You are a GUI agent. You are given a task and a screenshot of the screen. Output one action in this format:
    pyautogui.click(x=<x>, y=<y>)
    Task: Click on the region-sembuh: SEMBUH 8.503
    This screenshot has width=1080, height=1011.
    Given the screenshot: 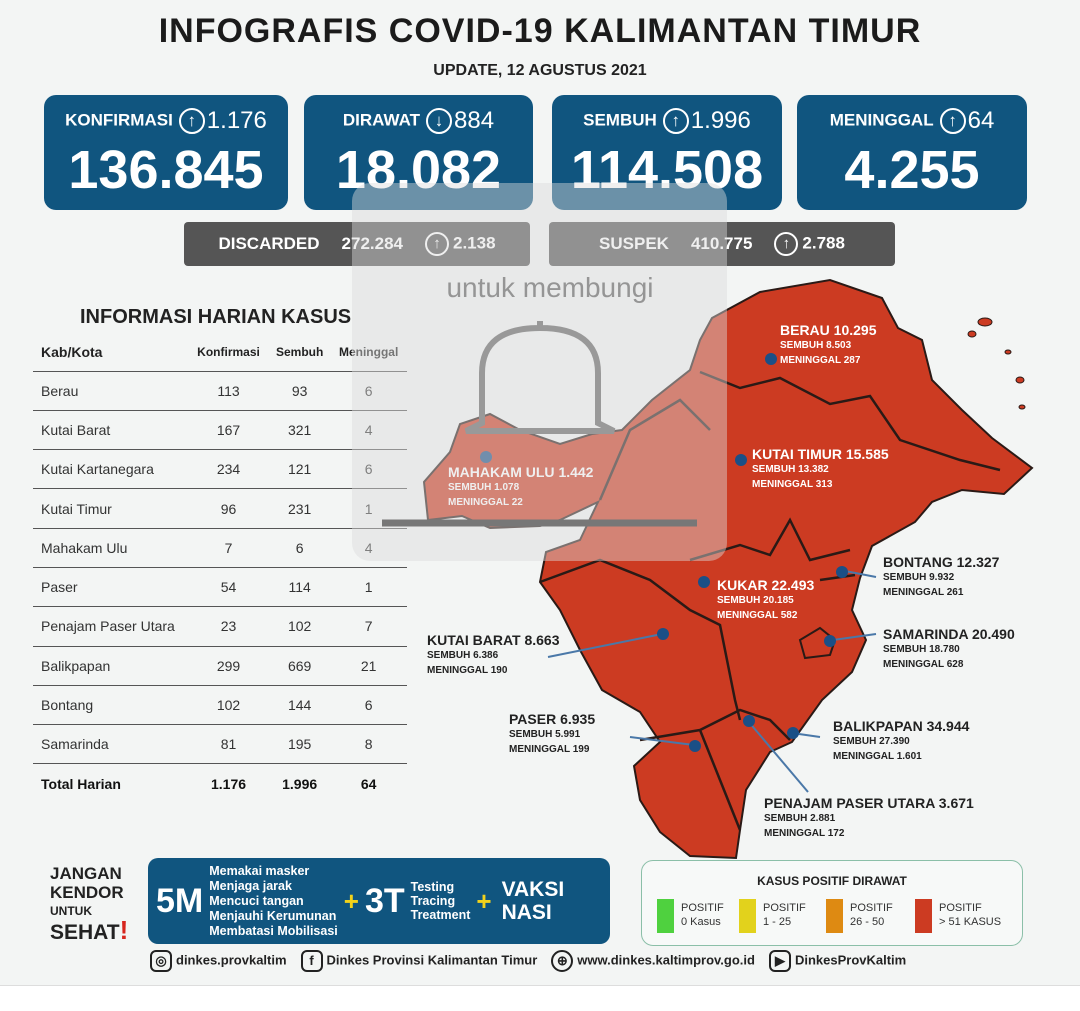 What is the action you would take?
    pyautogui.click(x=816, y=345)
    